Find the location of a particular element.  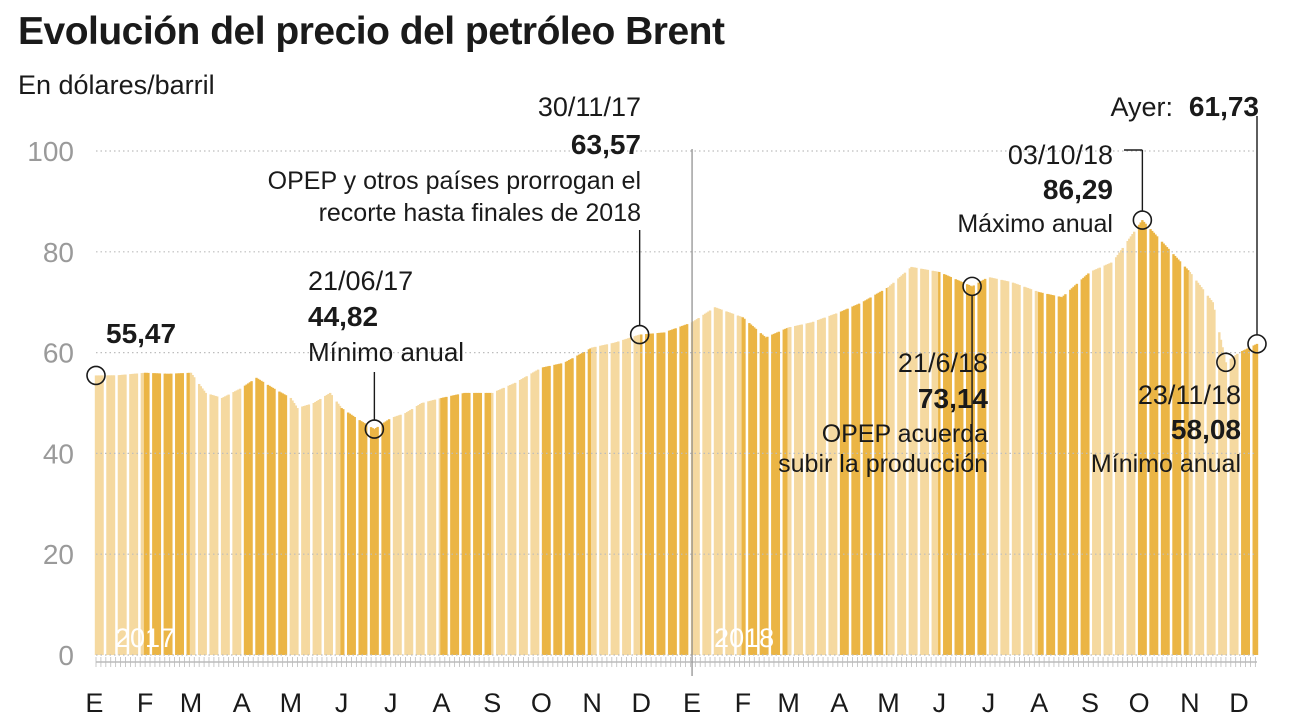

annotation-text: subir la producción is located at coordinates (883, 464).